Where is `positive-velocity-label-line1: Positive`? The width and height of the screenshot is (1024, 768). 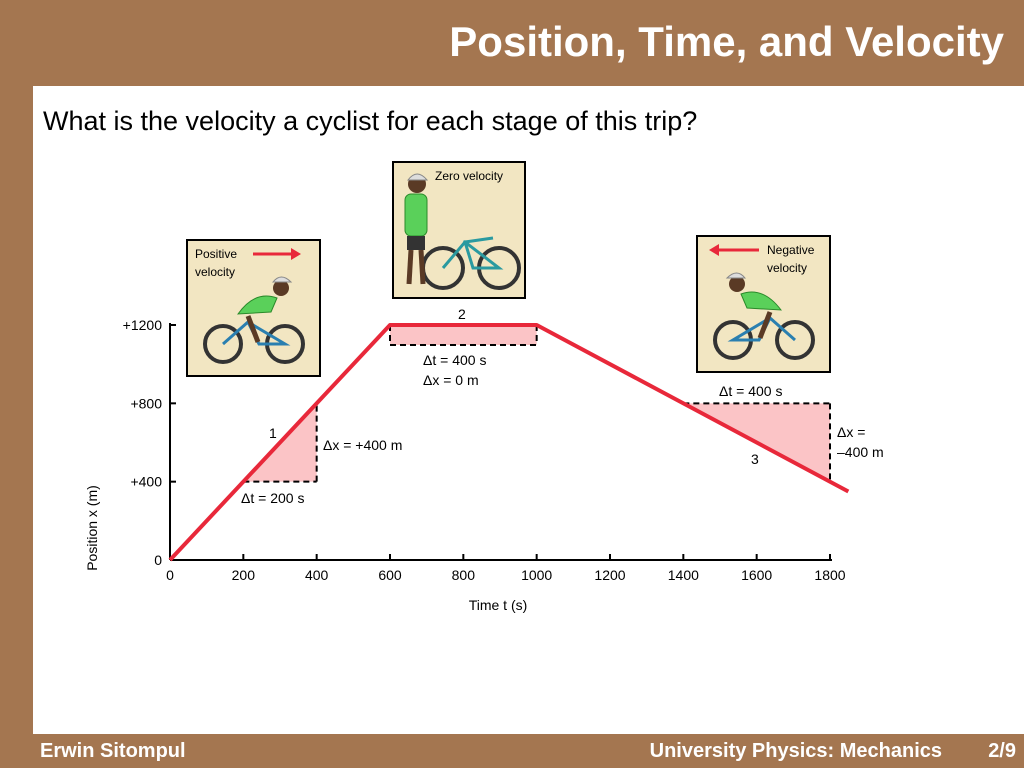
positive-velocity-label-line1: Positive is located at coordinates (216, 254).